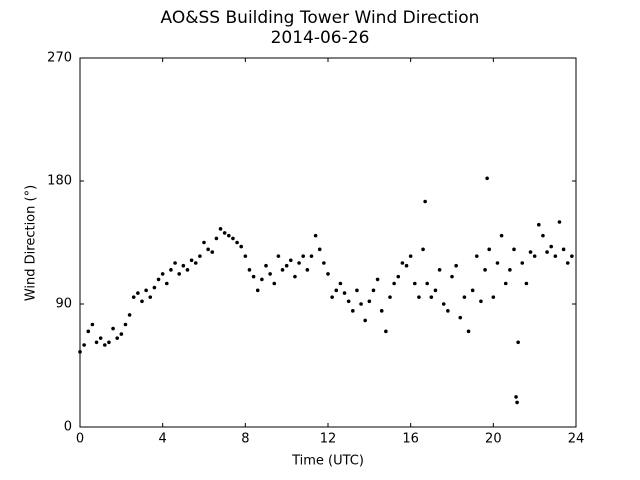 The image size is (640, 480). What do you see at coordinates (31, 243) in the screenshot?
I see `y-axis-label: Wind Direction (°)` at bounding box center [31, 243].